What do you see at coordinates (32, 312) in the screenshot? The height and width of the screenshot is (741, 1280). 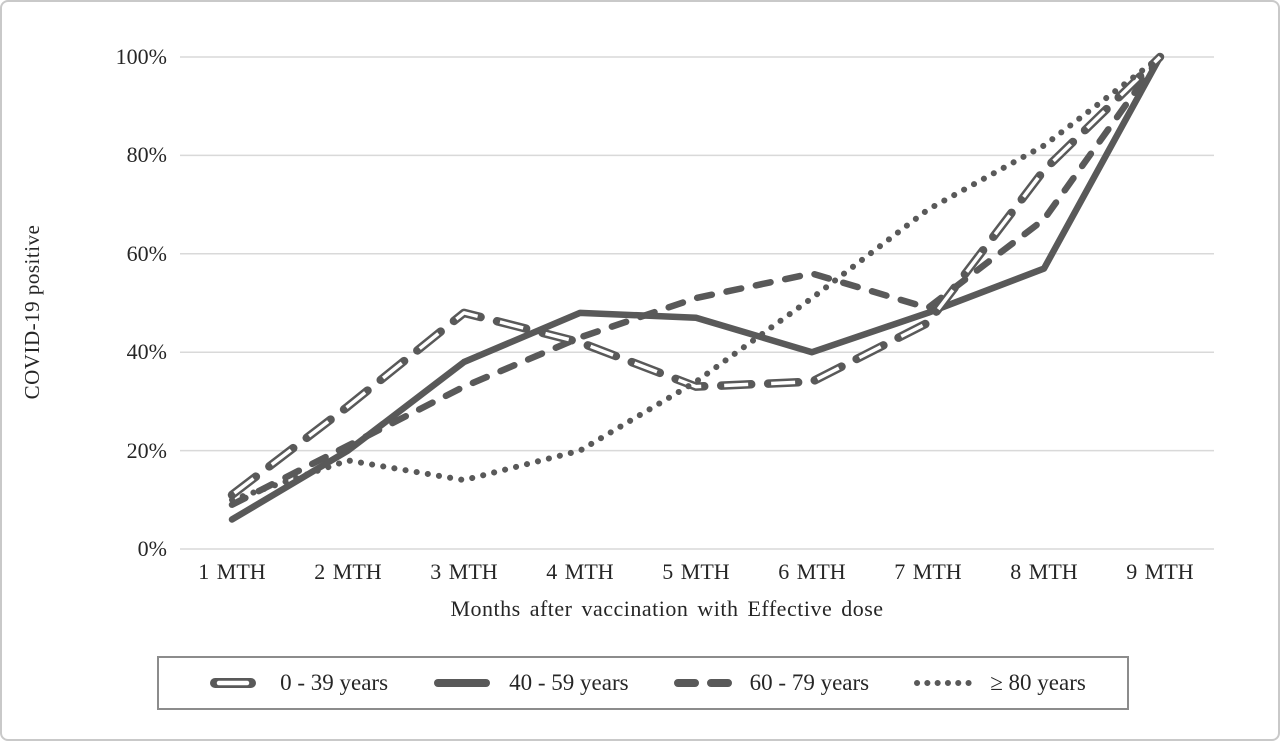 I see `y-axis-title: COVID-19 positive` at bounding box center [32, 312].